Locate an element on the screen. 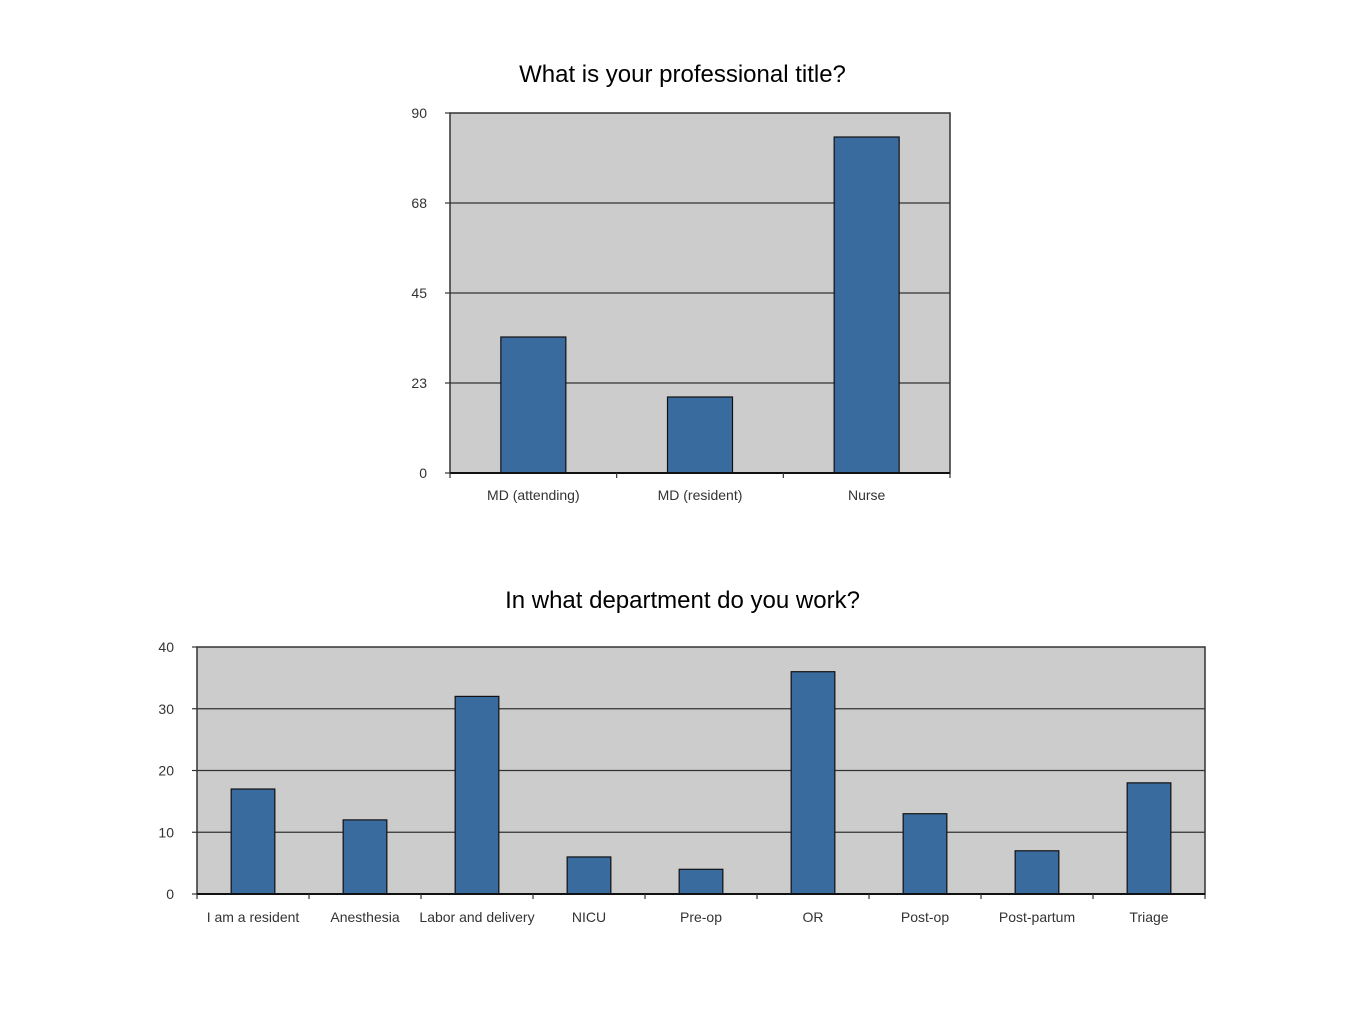  y-tick-label: 23 is located at coordinates (419, 383).